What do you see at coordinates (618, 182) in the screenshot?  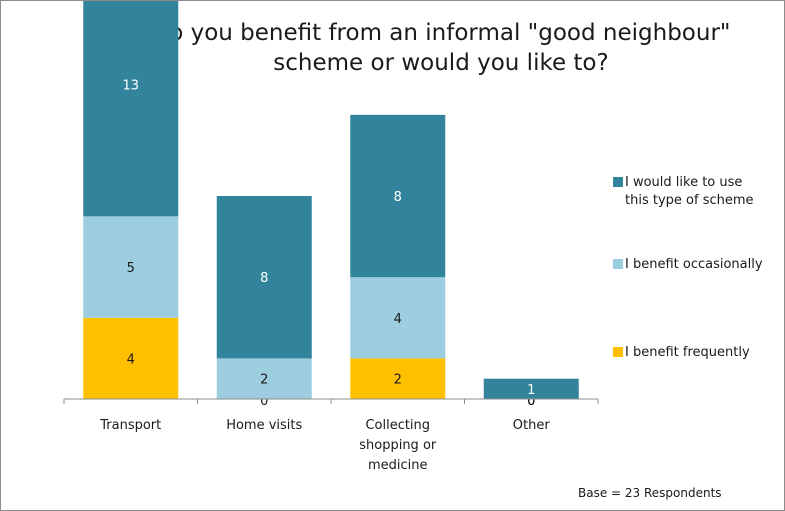 I see `legend-swatch-would-like` at bounding box center [618, 182].